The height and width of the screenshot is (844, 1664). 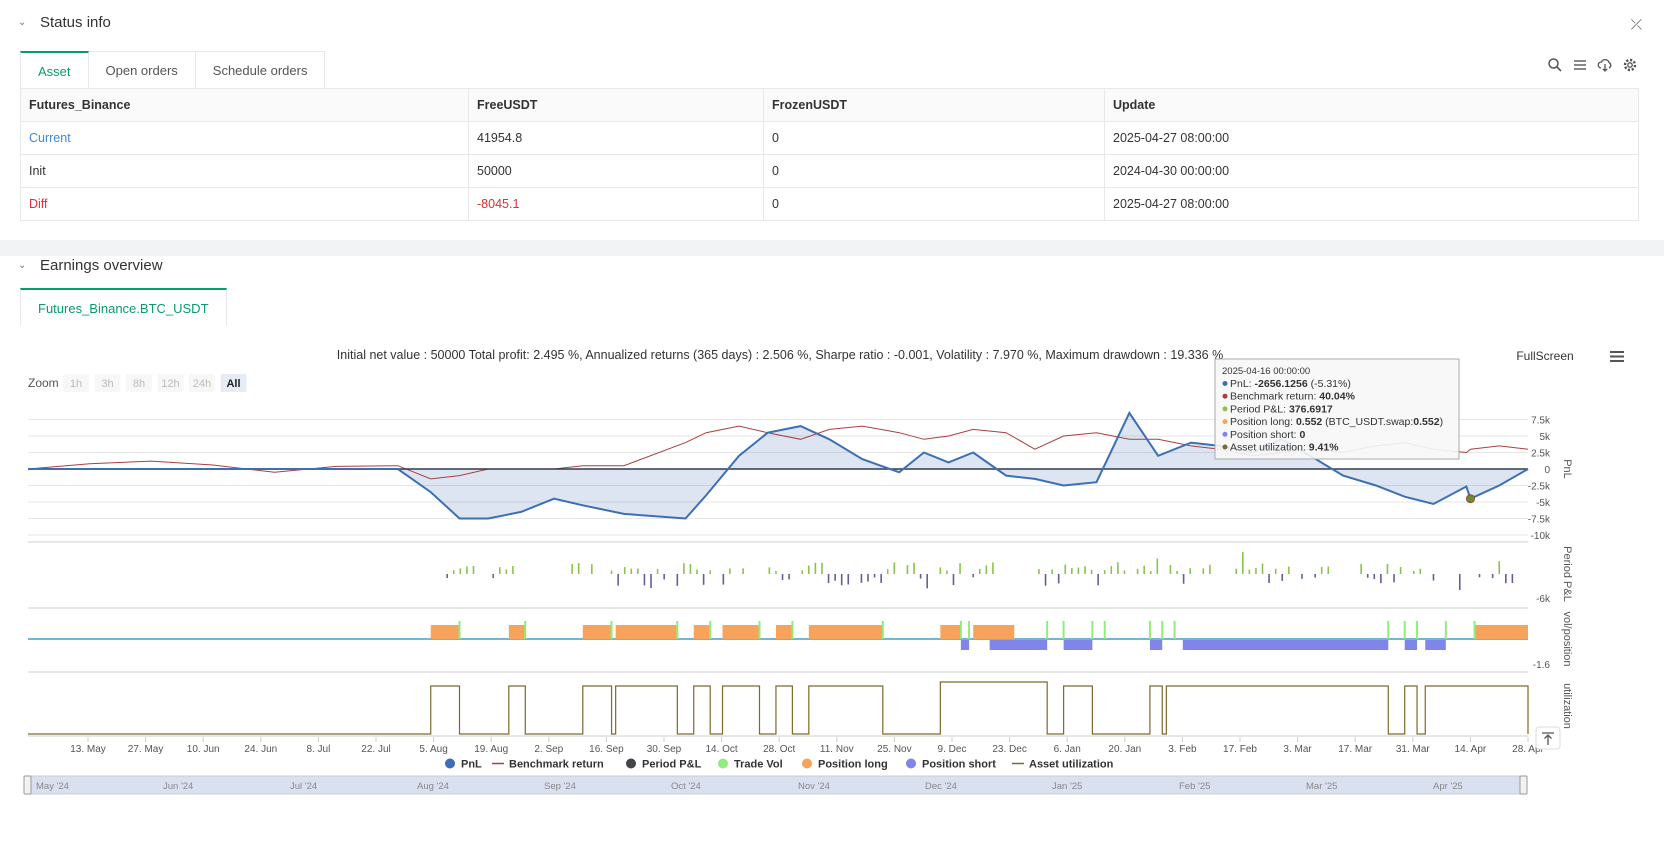 I want to click on tab-open-orders: Open orders, so click(x=142, y=70).